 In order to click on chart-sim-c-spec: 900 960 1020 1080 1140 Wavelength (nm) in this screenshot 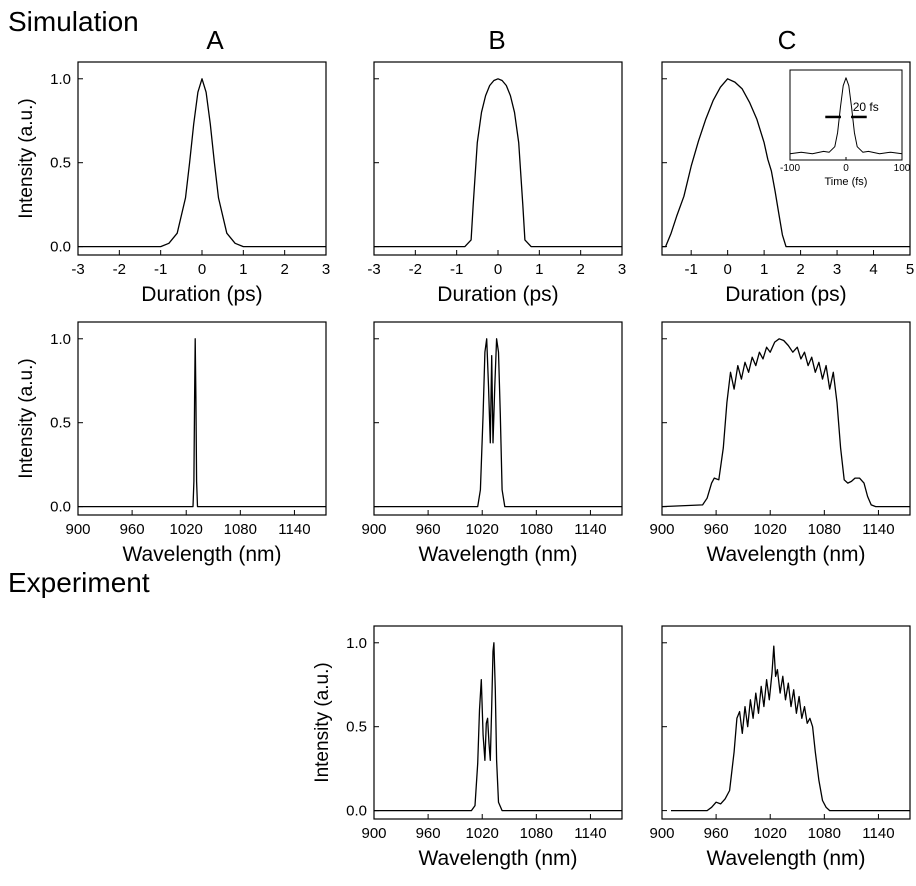, I will do `click(780, 443)`.